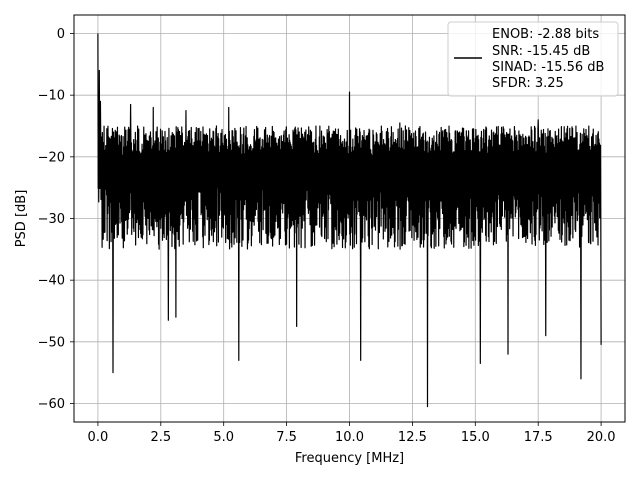  I want to click on y-tick-label: −30, so click(51, 219).